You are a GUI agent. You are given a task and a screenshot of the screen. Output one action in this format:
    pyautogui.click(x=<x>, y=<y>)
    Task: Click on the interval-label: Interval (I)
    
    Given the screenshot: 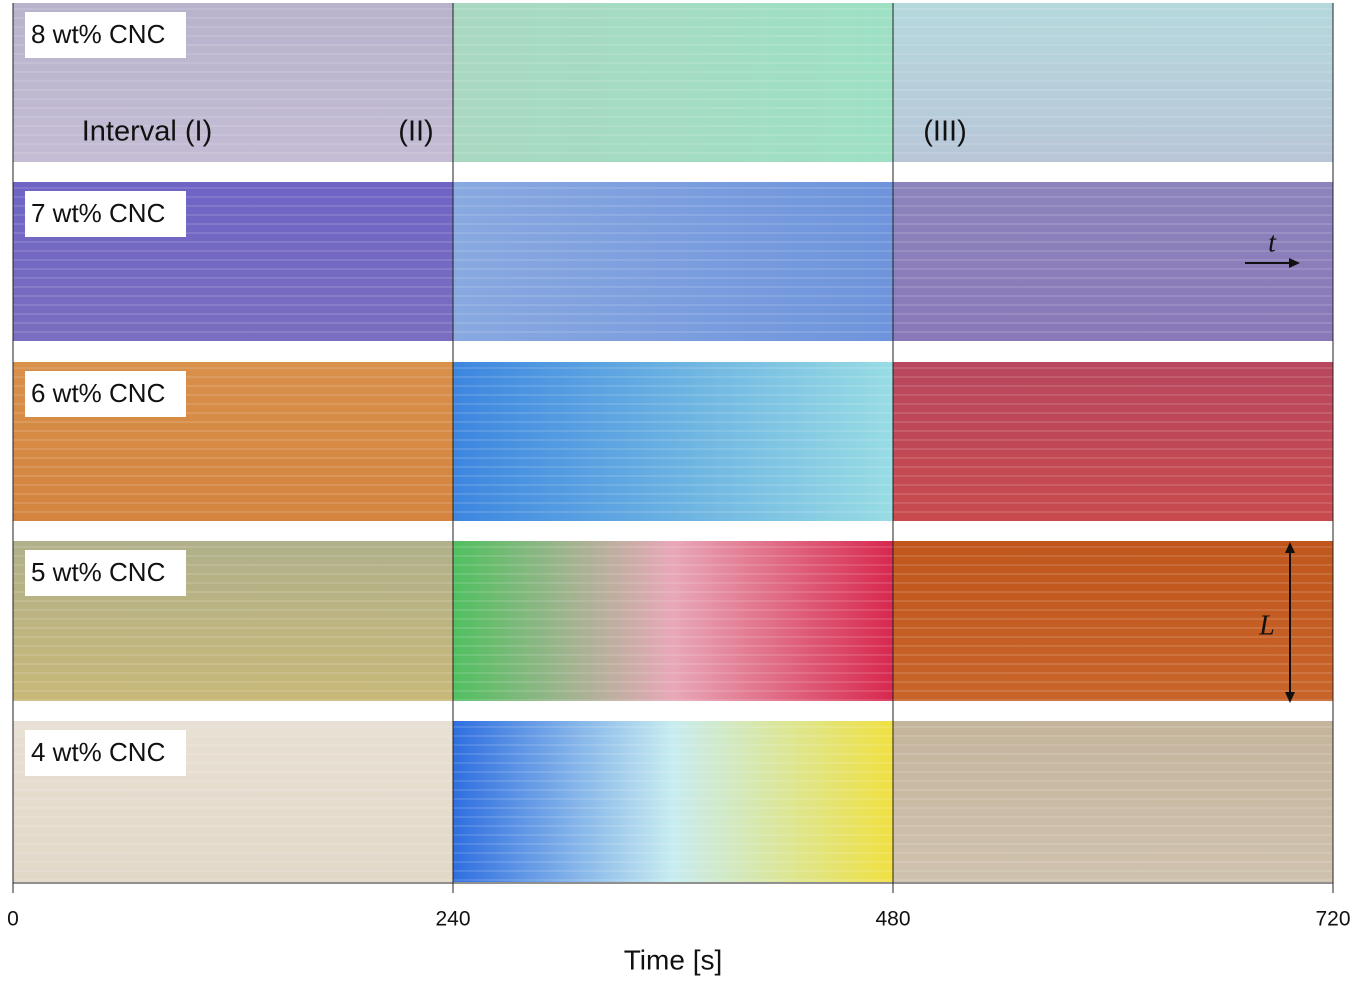 What is the action you would take?
    pyautogui.click(x=147, y=132)
    